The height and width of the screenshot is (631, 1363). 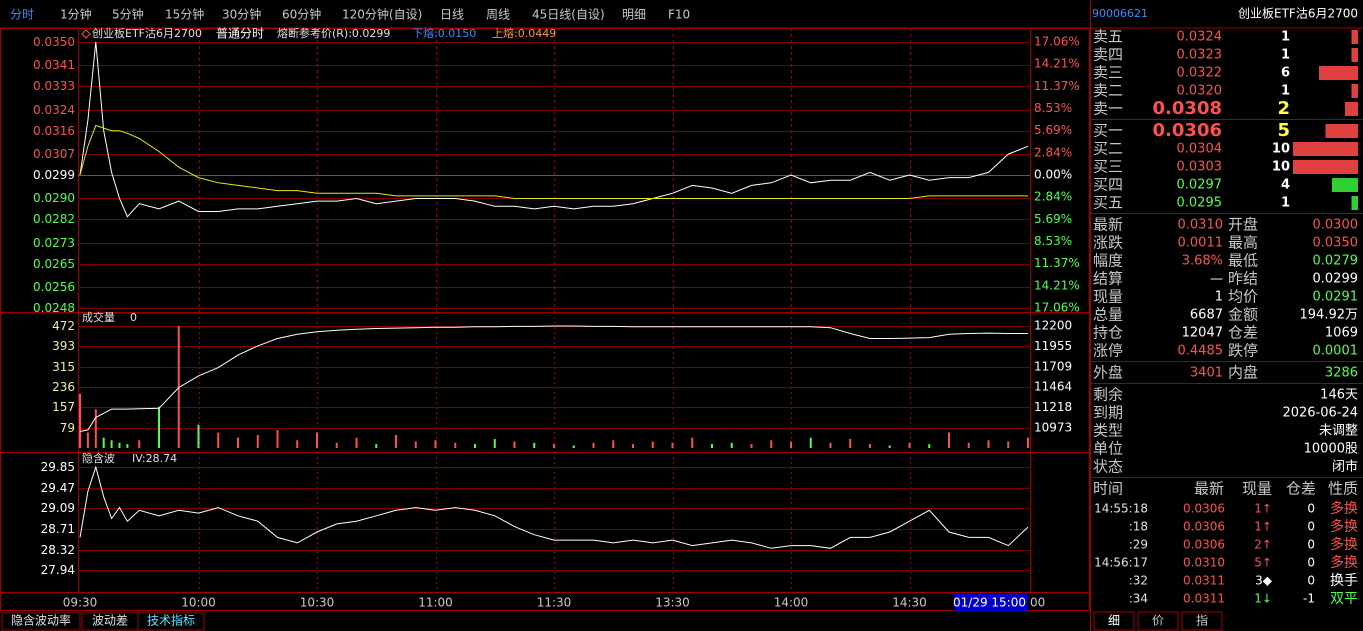 I want to click on x-tick-label: 10:30, so click(x=317, y=603).